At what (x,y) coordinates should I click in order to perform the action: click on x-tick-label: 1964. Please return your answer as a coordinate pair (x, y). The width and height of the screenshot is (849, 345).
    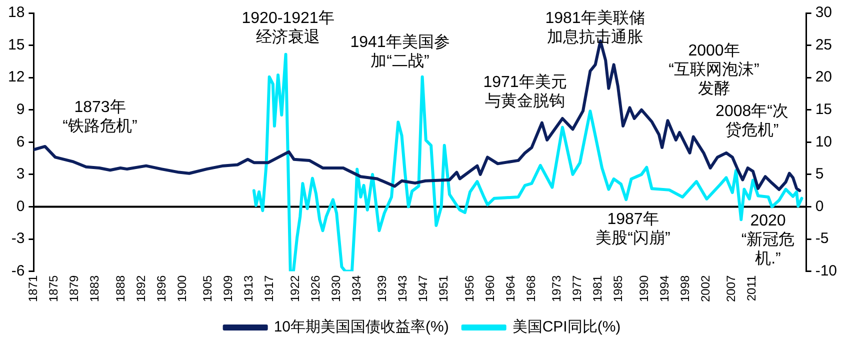
    Looking at the image, I should click on (510, 288).